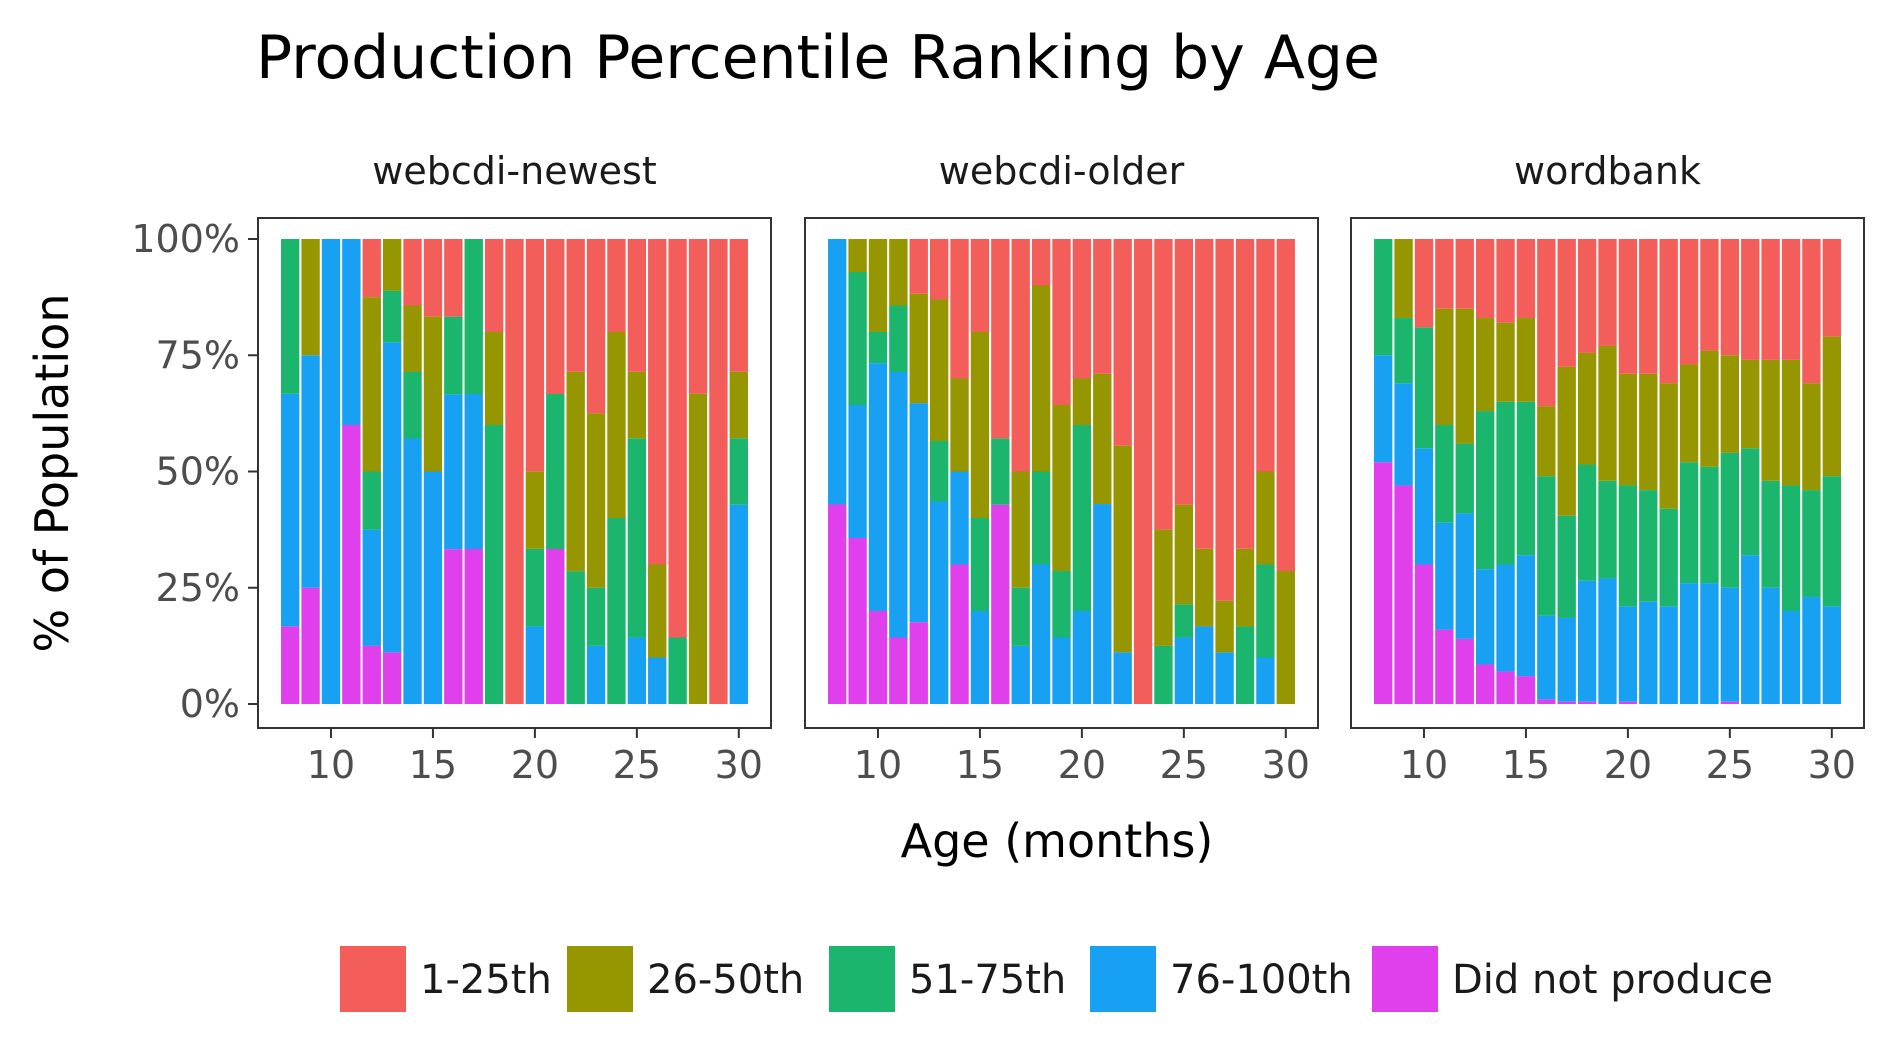  I want to click on bar-segment-age-13-did-not-produce, so click(1485, 684).